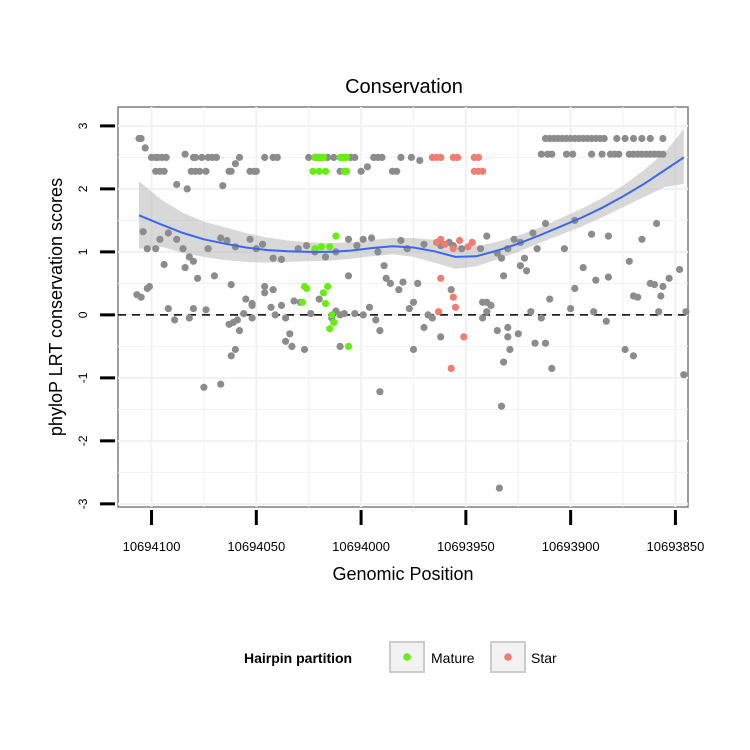  I want to click on confidence-ribbon-layer, so click(411, 199).